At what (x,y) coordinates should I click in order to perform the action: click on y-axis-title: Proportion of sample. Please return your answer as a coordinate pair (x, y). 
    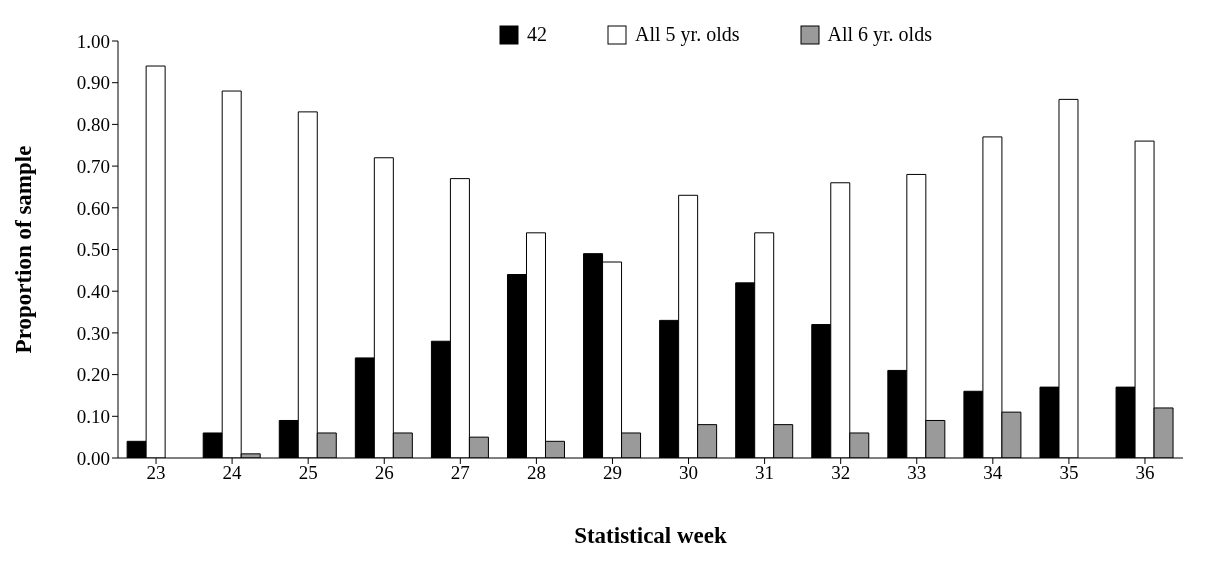
    Looking at the image, I should click on (24, 249).